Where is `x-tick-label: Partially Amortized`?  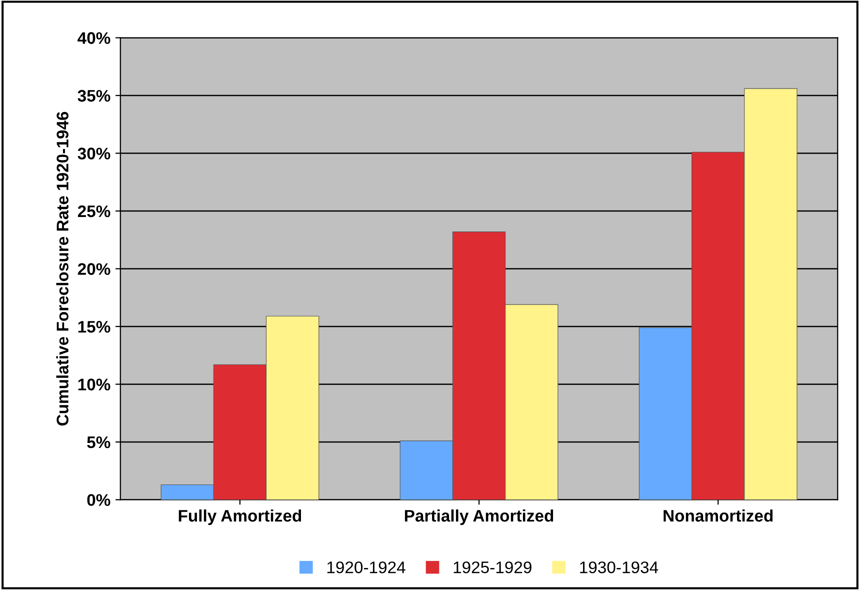
x-tick-label: Partially Amortized is located at coordinates (479, 517).